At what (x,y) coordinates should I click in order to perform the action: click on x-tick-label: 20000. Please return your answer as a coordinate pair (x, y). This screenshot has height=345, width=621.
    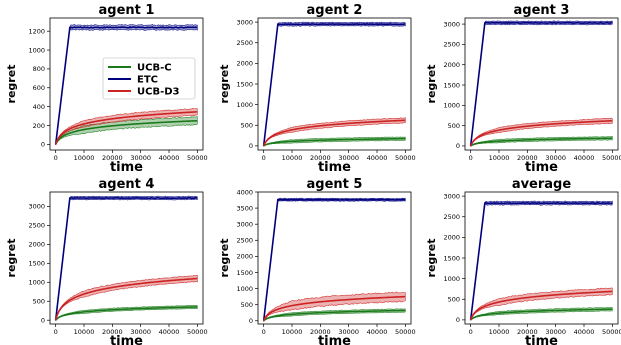
    Looking at the image, I should click on (320, 332).